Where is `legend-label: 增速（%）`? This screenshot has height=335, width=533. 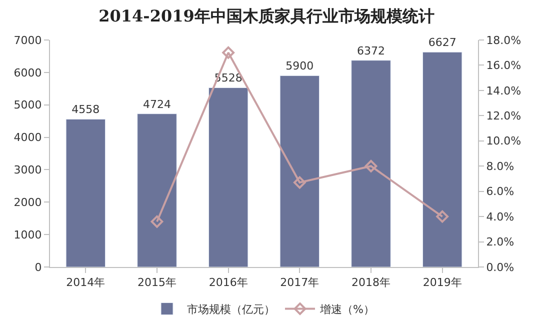 legend-label: 增速（%） is located at coordinates (346, 309).